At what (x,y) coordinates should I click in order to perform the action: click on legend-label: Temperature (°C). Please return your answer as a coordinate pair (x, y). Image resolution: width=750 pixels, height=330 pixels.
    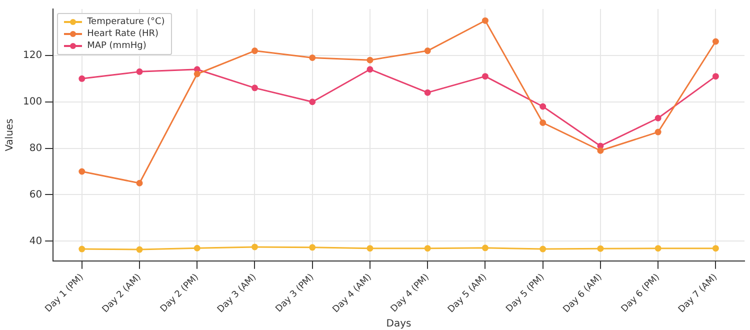
    Looking at the image, I should click on (126, 22).